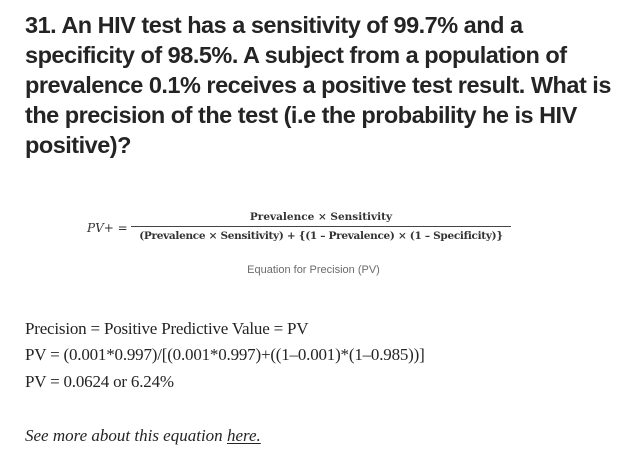  What do you see at coordinates (126, 435) in the screenshot?
I see `see-more-text: See more about this equation` at bounding box center [126, 435].